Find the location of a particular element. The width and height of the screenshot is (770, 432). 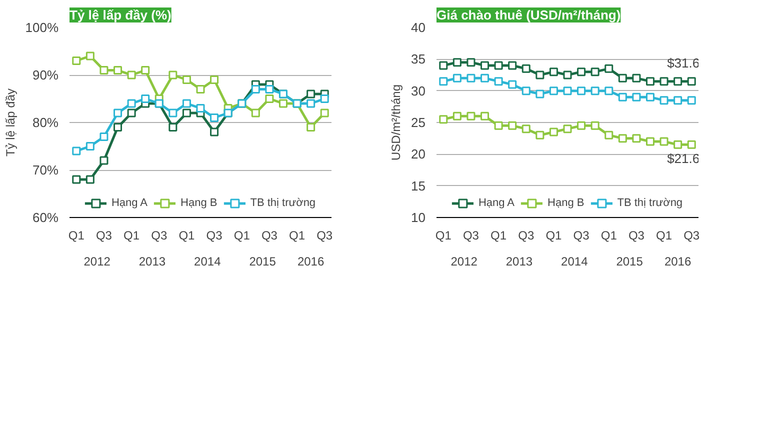

legend-label: Hạng B is located at coordinates (199, 203).